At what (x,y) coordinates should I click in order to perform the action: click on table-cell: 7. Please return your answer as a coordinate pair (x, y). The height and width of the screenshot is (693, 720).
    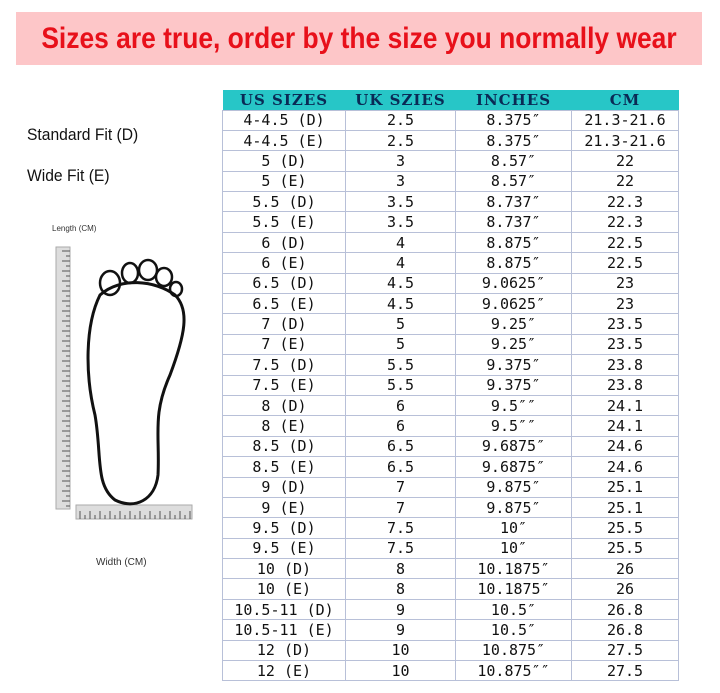
    Looking at the image, I should click on (400, 487).